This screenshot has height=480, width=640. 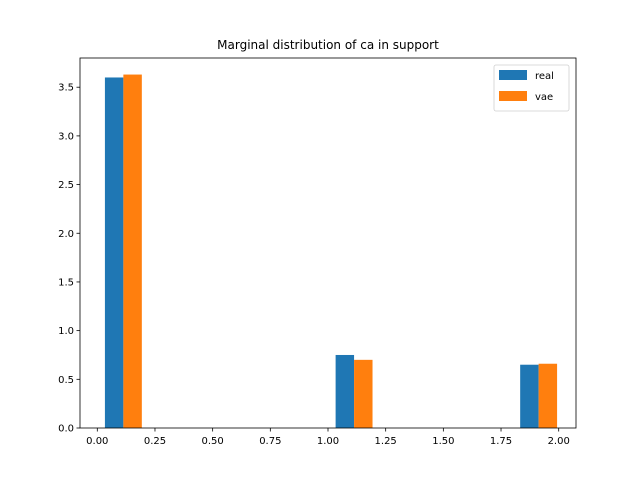 What do you see at coordinates (501, 441) in the screenshot?
I see `x-tick-label: 1.75` at bounding box center [501, 441].